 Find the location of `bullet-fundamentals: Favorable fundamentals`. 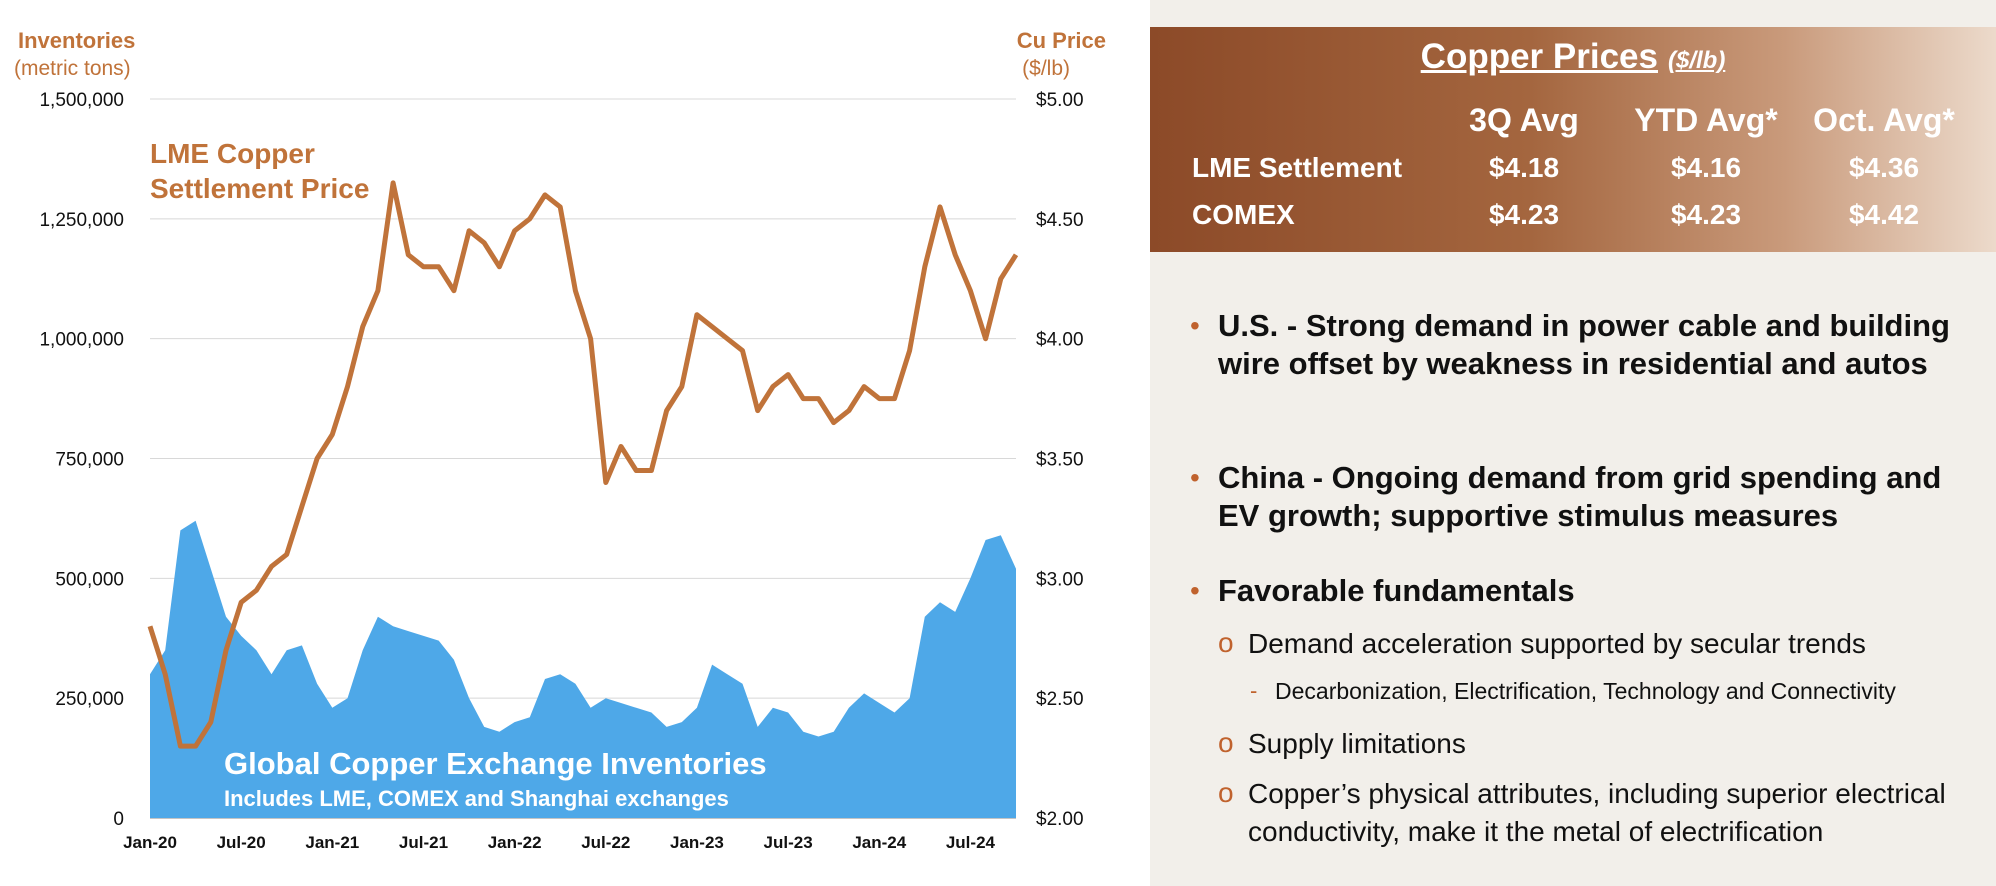

bullet-fundamentals: Favorable fundamentals is located at coordinates (1396, 590).